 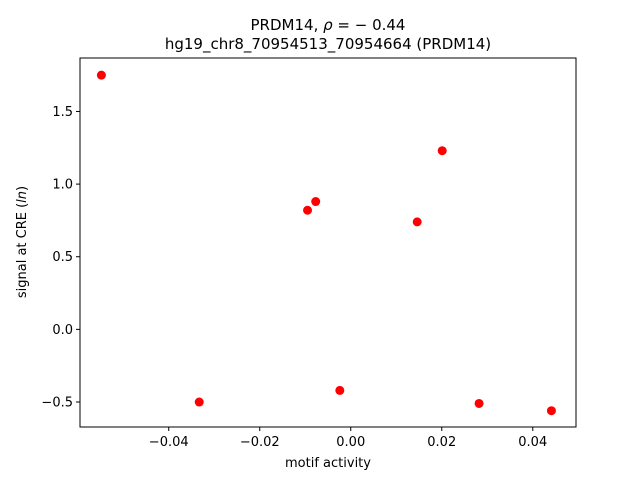 I want to click on title-rho: ρ, so click(x=328, y=25).